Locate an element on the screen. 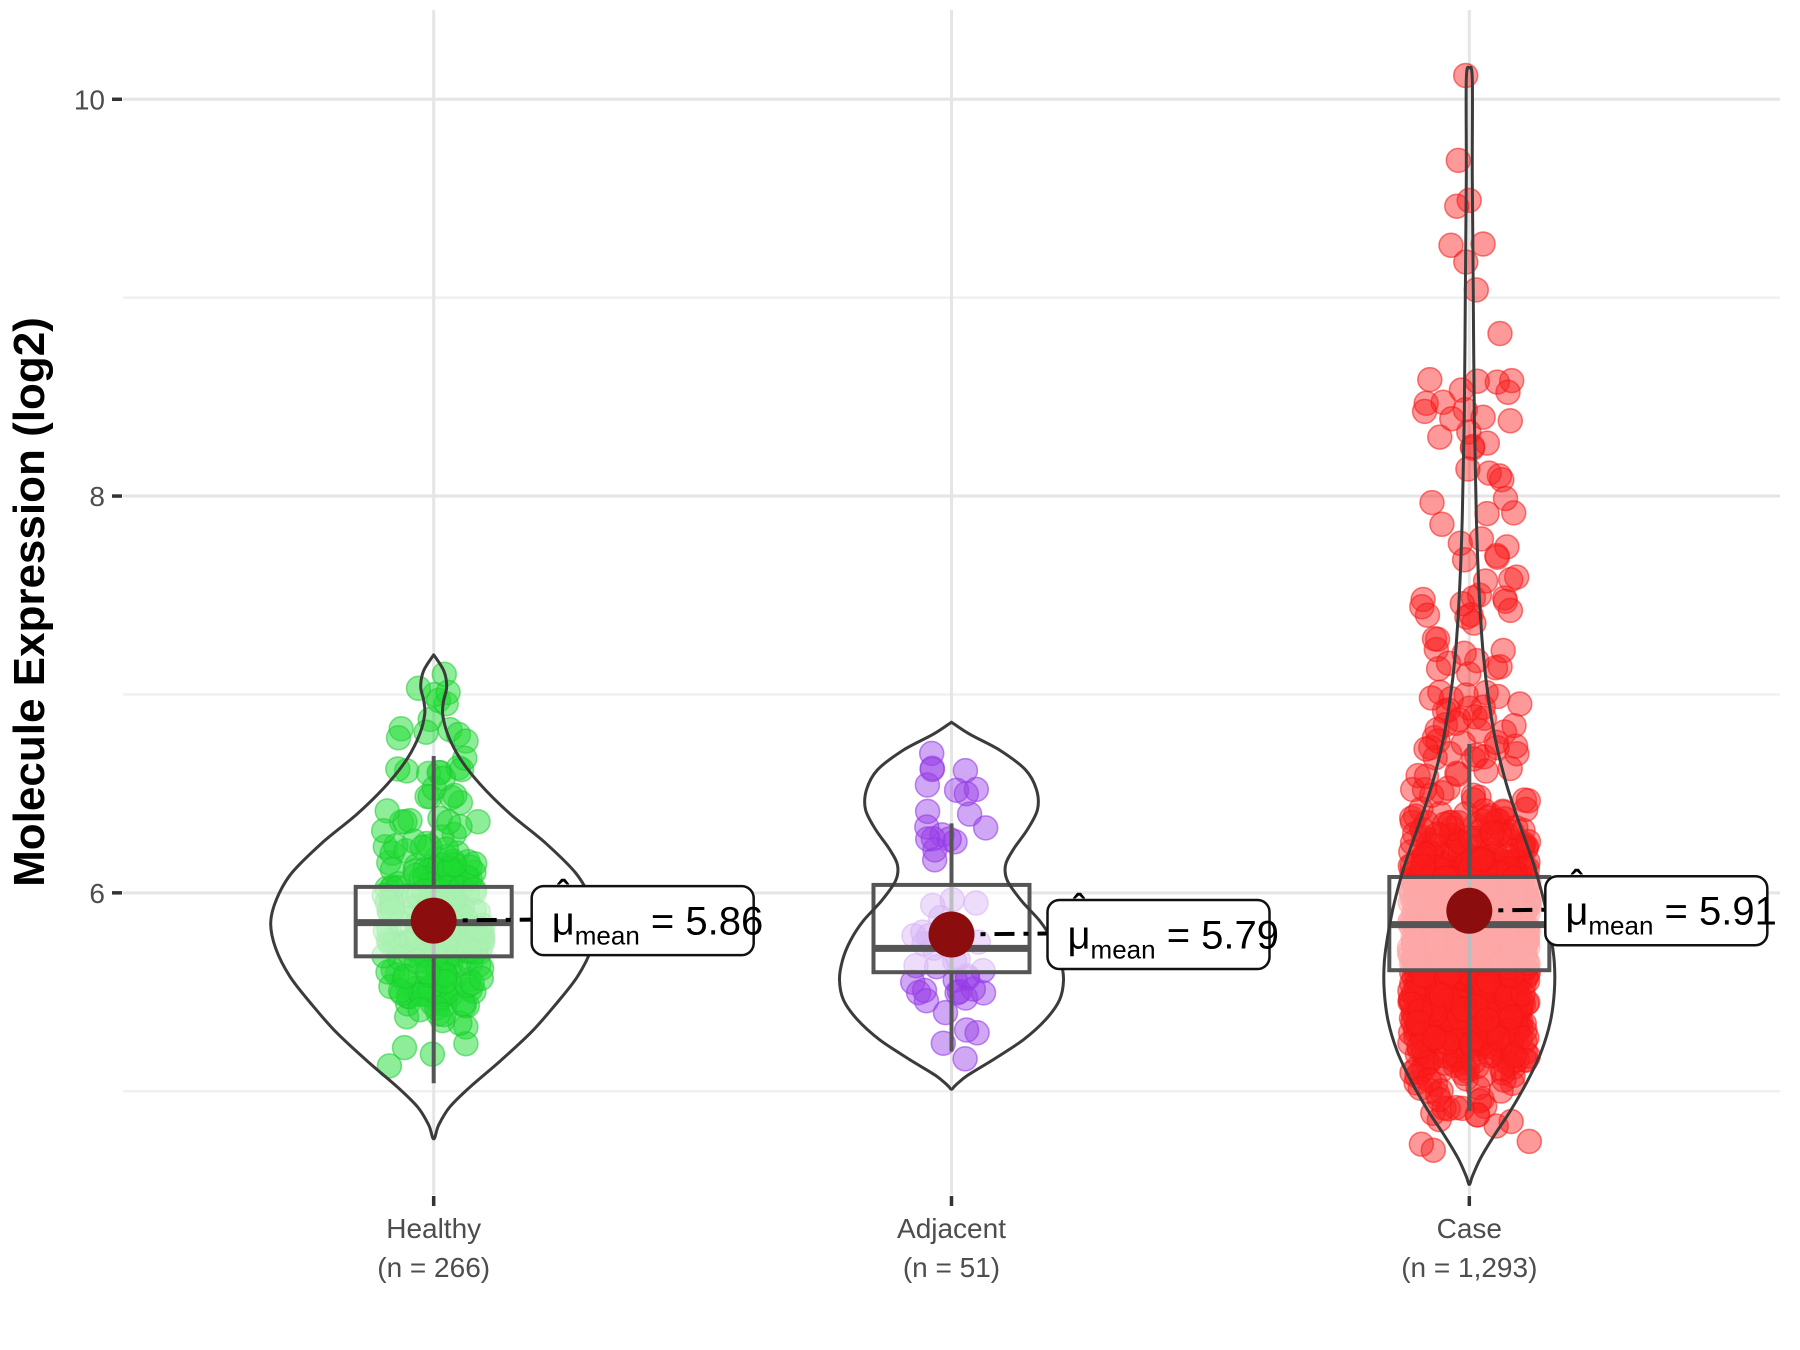 This screenshot has height=1350, width=1800. violin-group-healthy: μmean = 5.86ˆ is located at coordinates (516, 897).